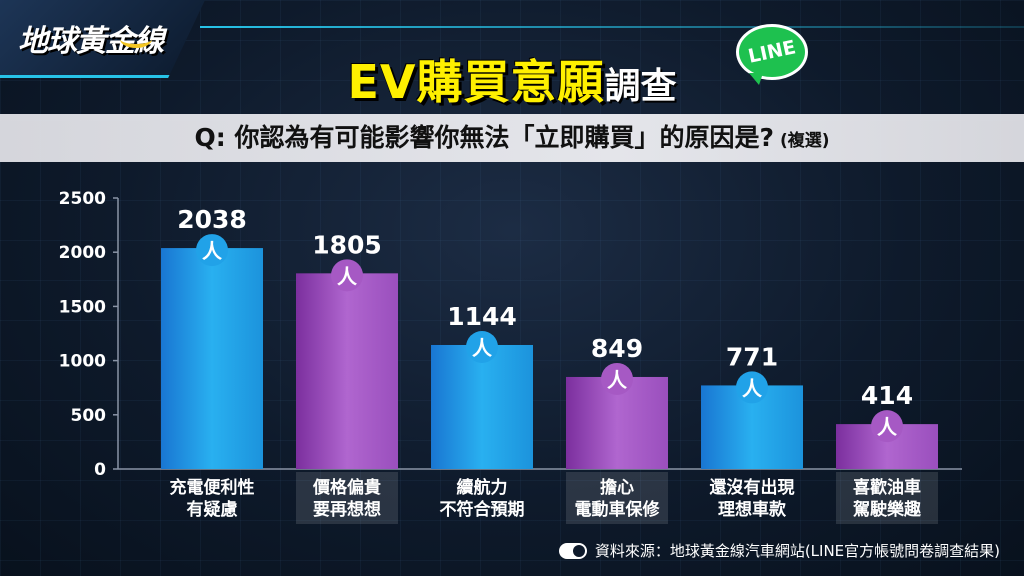 This screenshot has width=1024, height=576. What do you see at coordinates (482, 316) in the screenshot?
I see `value-label: 1144` at bounding box center [482, 316].